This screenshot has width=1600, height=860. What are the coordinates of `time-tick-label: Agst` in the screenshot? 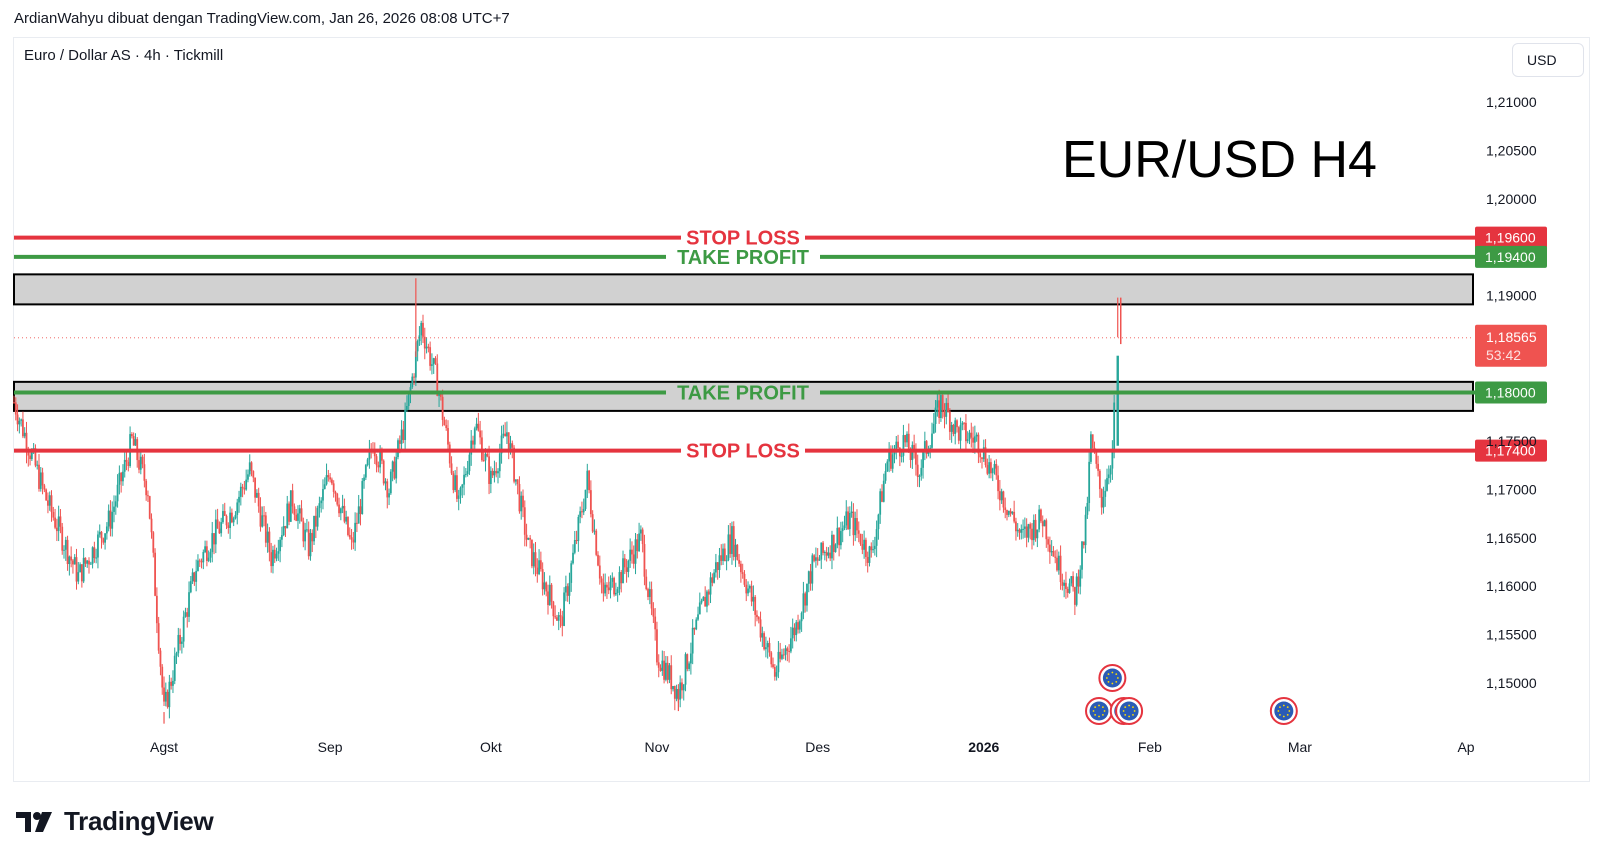 It's located at (164, 747).